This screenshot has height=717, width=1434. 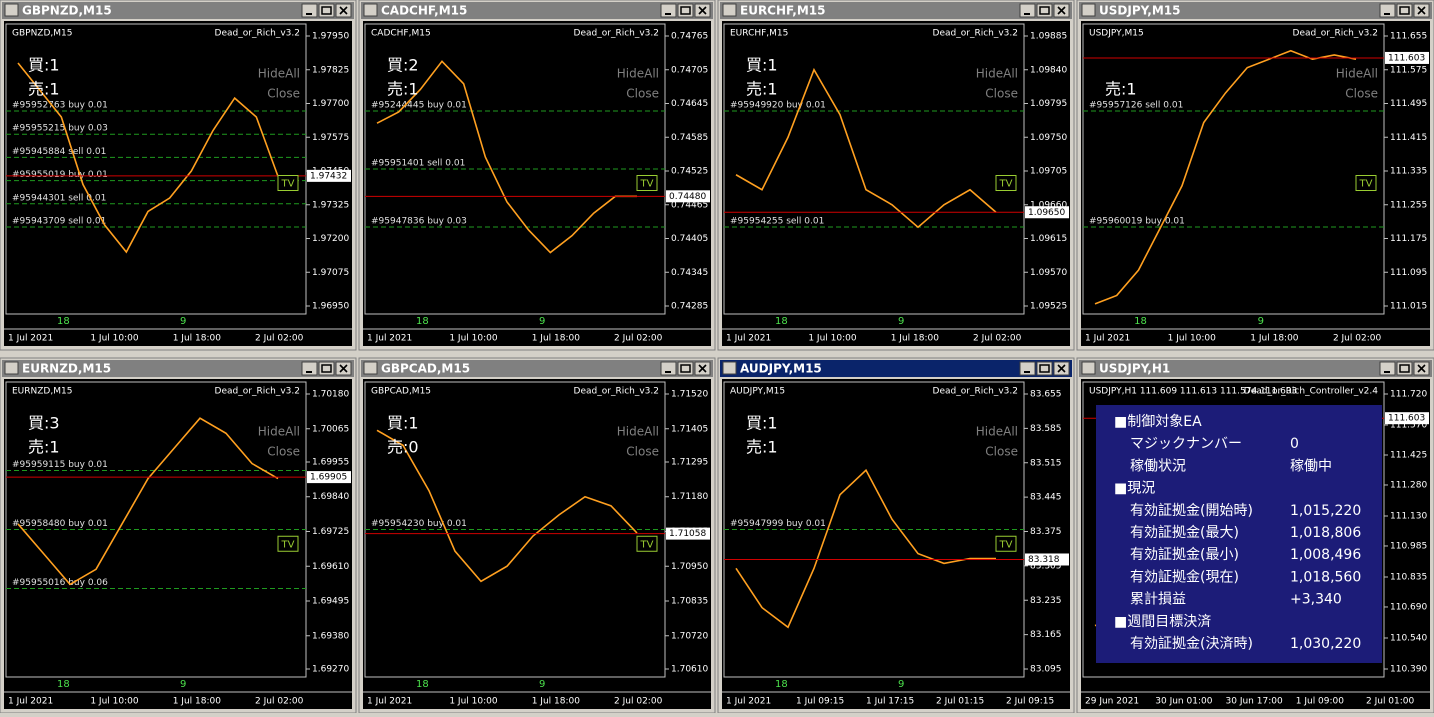 What do you see at coordinates (1408, 205) in the screenshot?
I see `price-tick-label: 111.255` at bounding box center [1408, 205].